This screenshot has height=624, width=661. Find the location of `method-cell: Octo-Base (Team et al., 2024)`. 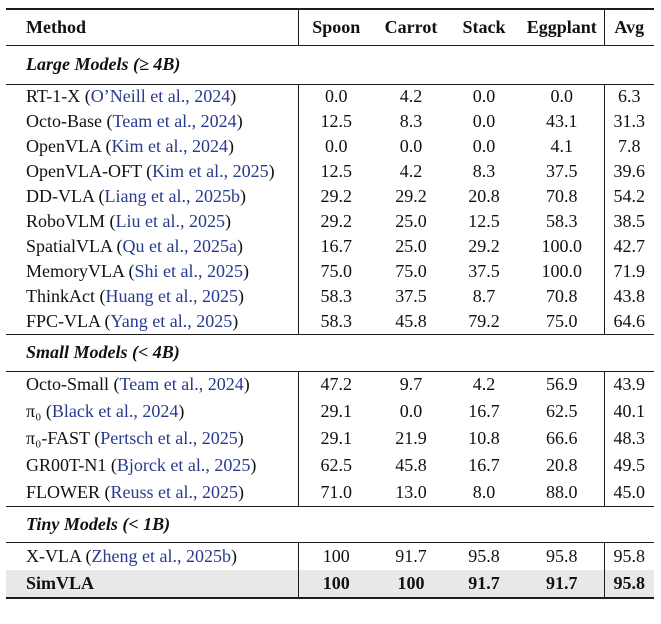

method-cell: Octo-Base (Team et al., 2024) is located at coordinates (134, 121).